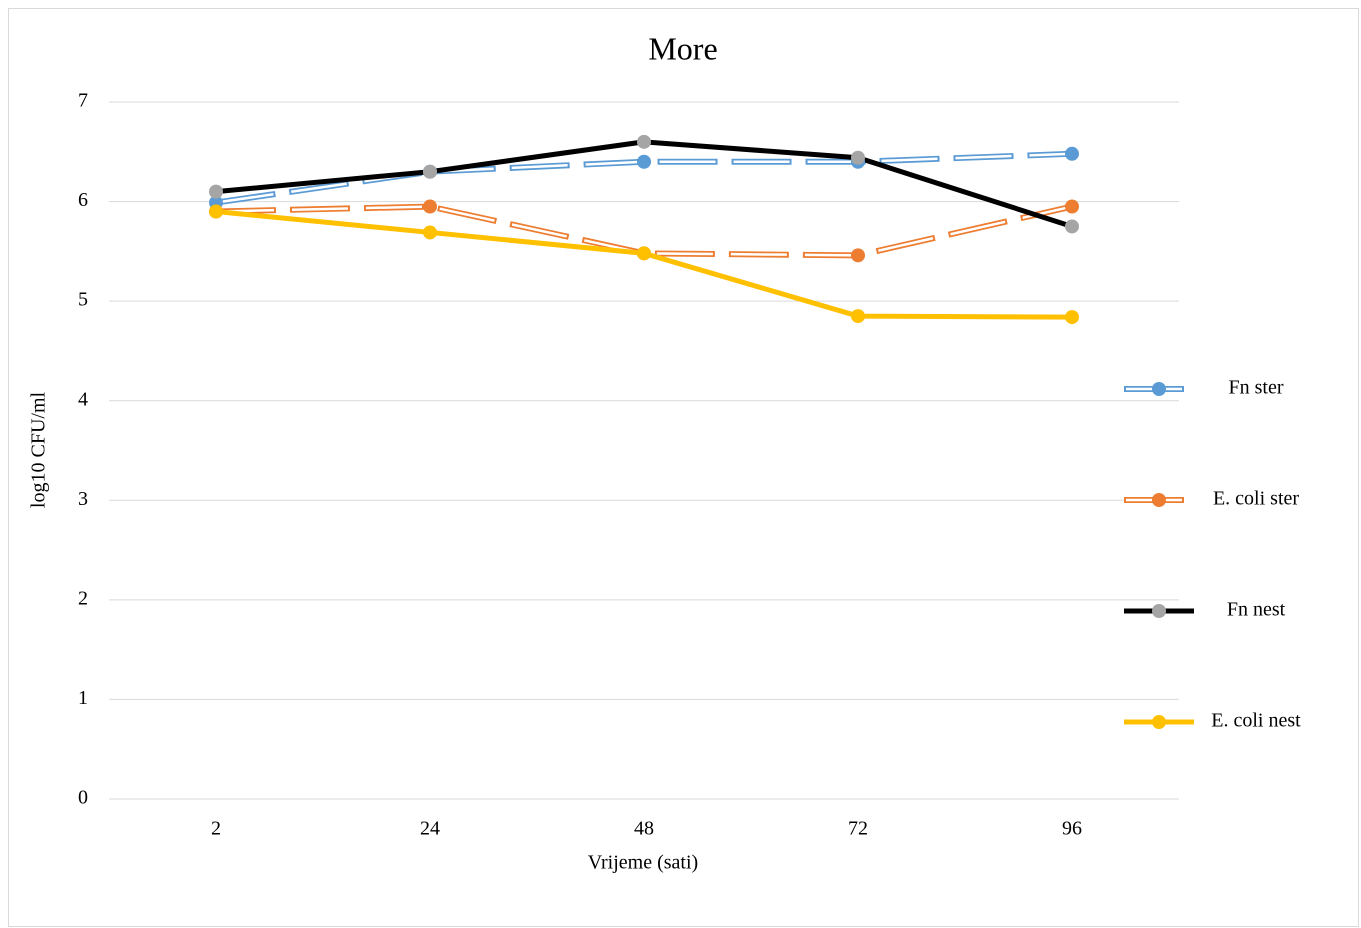  What do you see at coordinates (858, 829) in the screenshot?
I see `x-tick-label: 72` at bounding box center [858, 829].